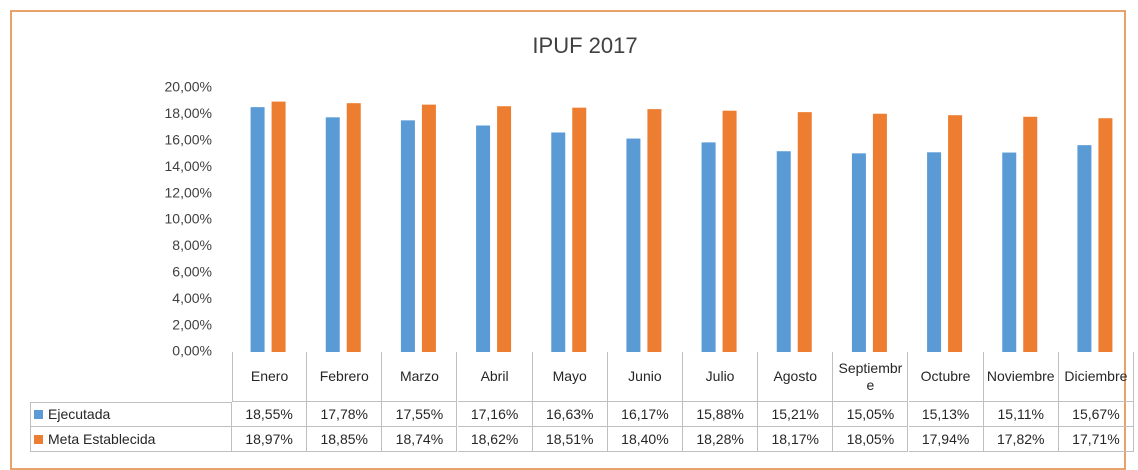 This screenshot has height=470, width=1138. What do you see at coordinates (721, 414) in the screenshot?
I see `data-label: 15,88%` at bounding box center [721, 414].